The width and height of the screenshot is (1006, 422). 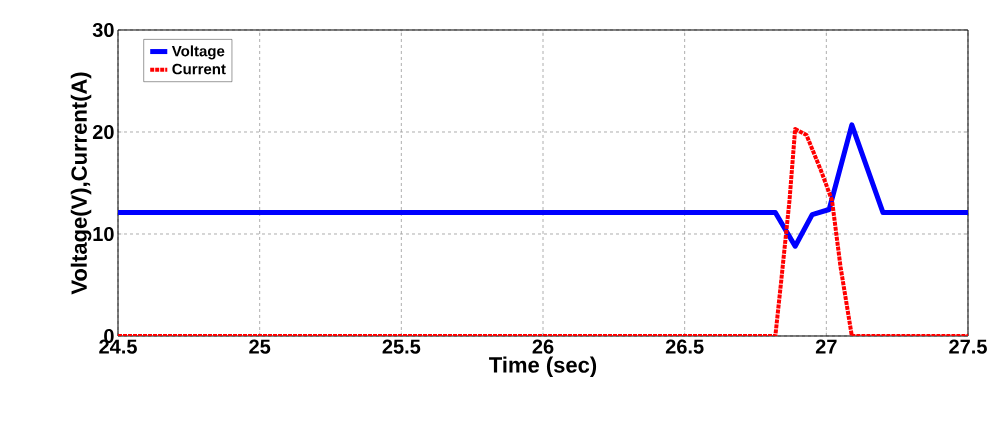 I want to click on x-axis-title: Time (sec), so click(x=543, y=367).